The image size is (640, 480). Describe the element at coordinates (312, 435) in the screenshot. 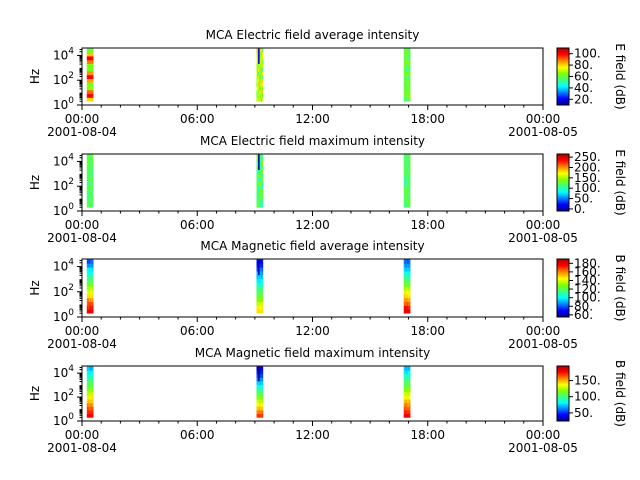

I see `x-tick-label: 12:00` at that location.